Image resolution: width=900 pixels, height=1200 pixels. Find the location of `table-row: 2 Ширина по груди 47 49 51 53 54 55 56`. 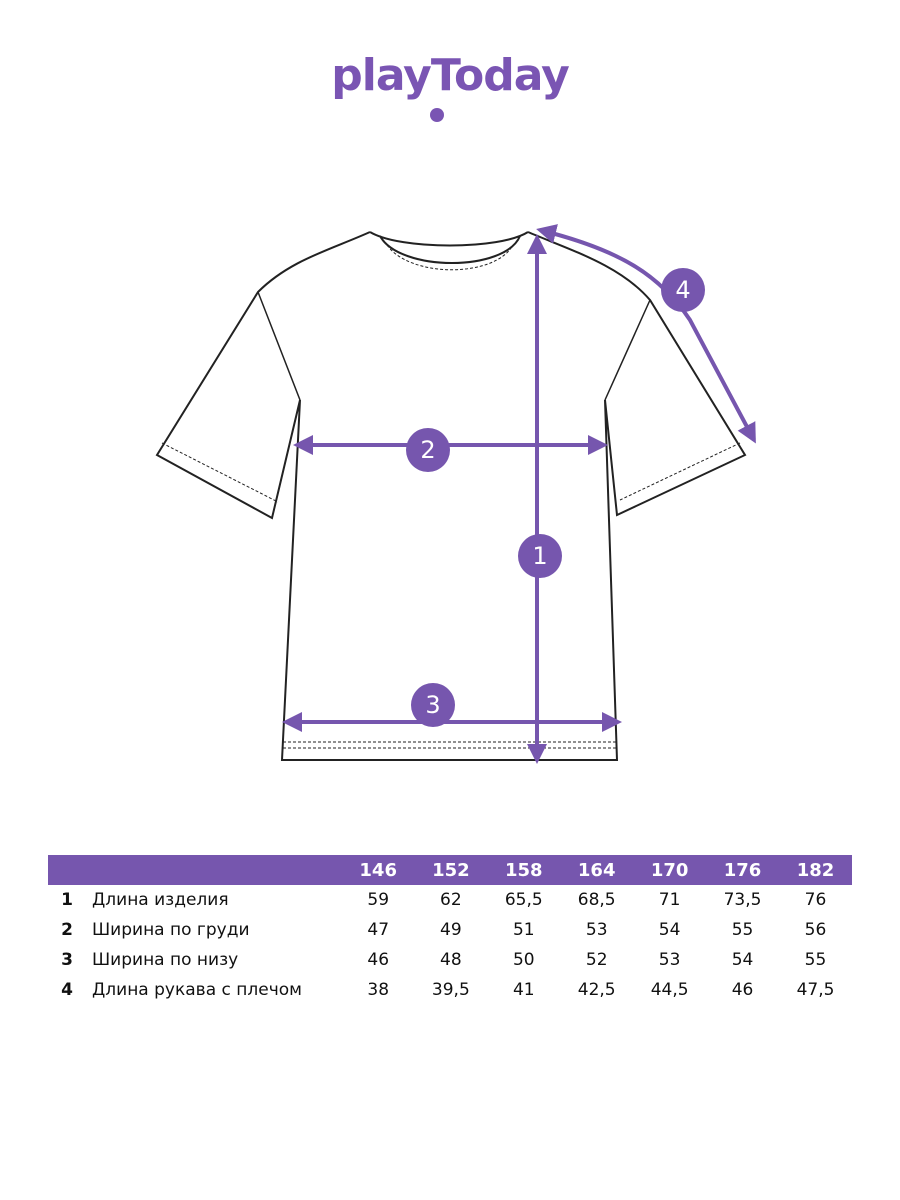

table-row: 2 Ширина по груди 47 49 51 53 54 55 56 is located at coordinates (450, 930).